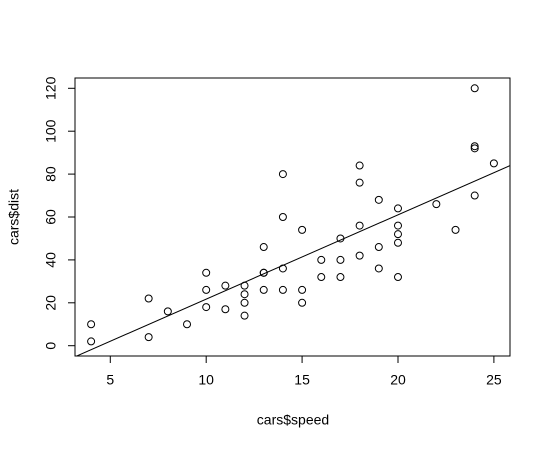 The width and height of the screenshot is (550, 450). I want to click on y-tick-label: 40, so click(51, 260).